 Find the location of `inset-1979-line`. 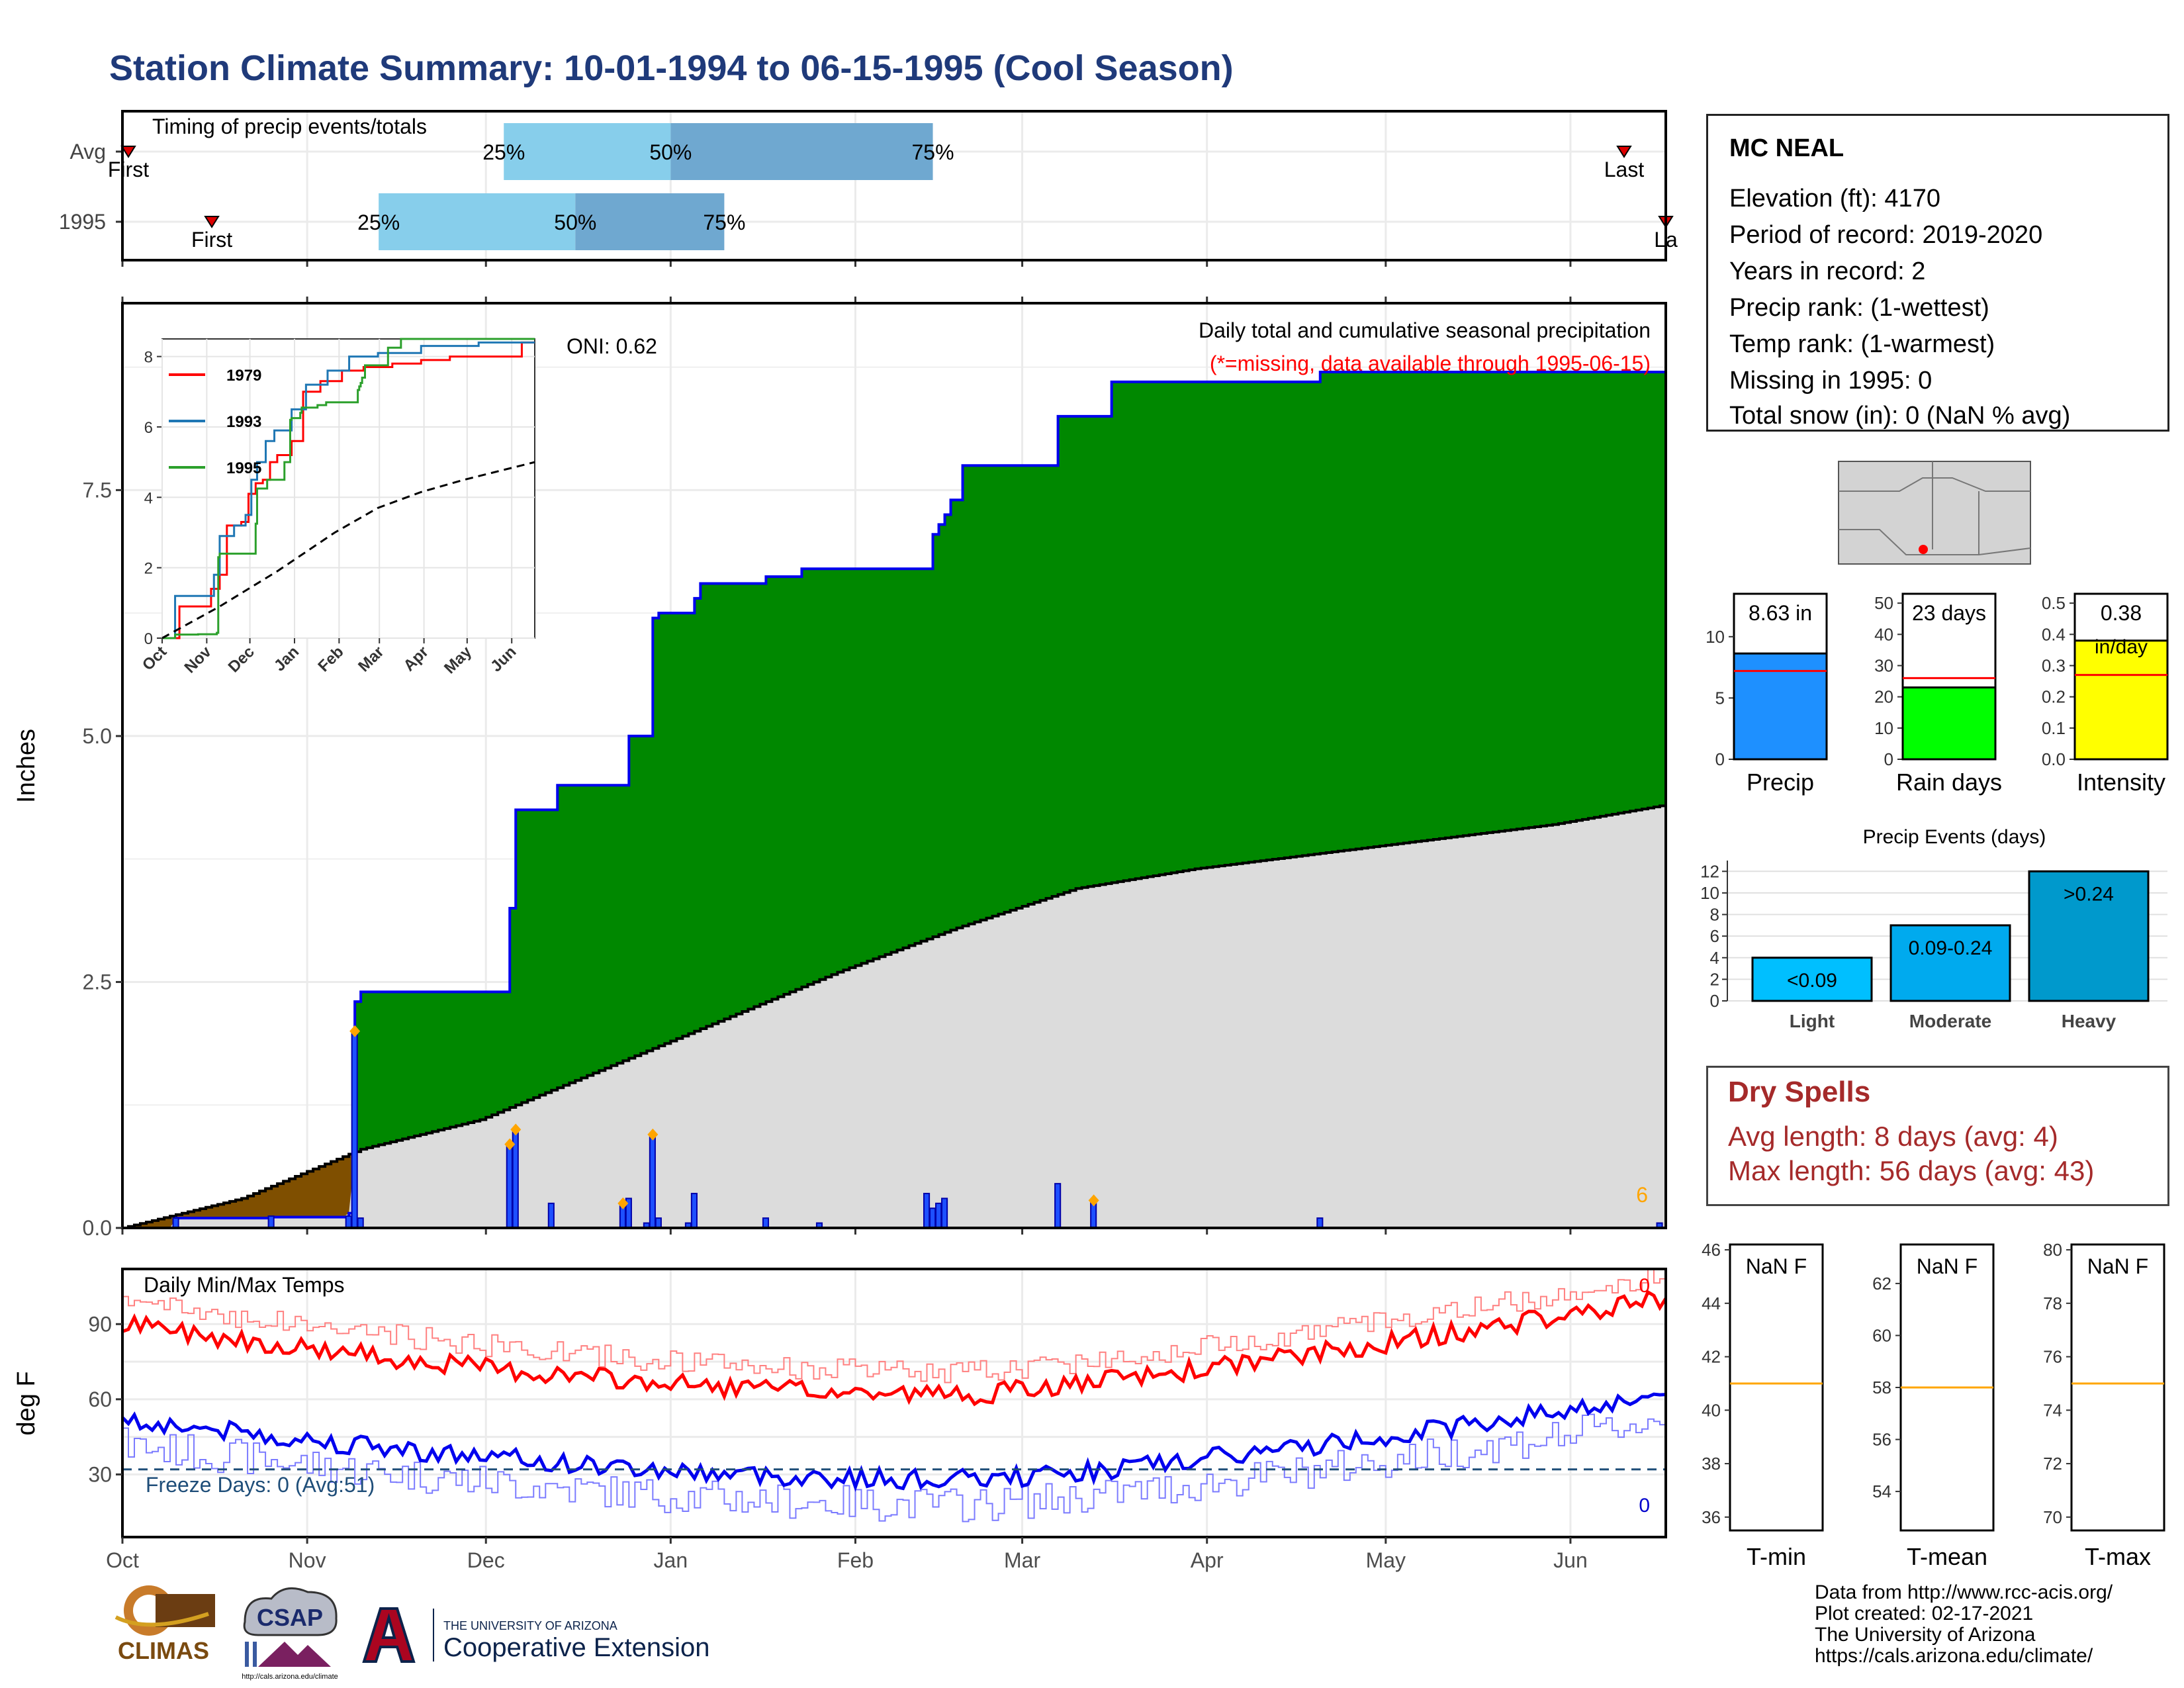

inset-1979-line is located at coordinates (348, 490).